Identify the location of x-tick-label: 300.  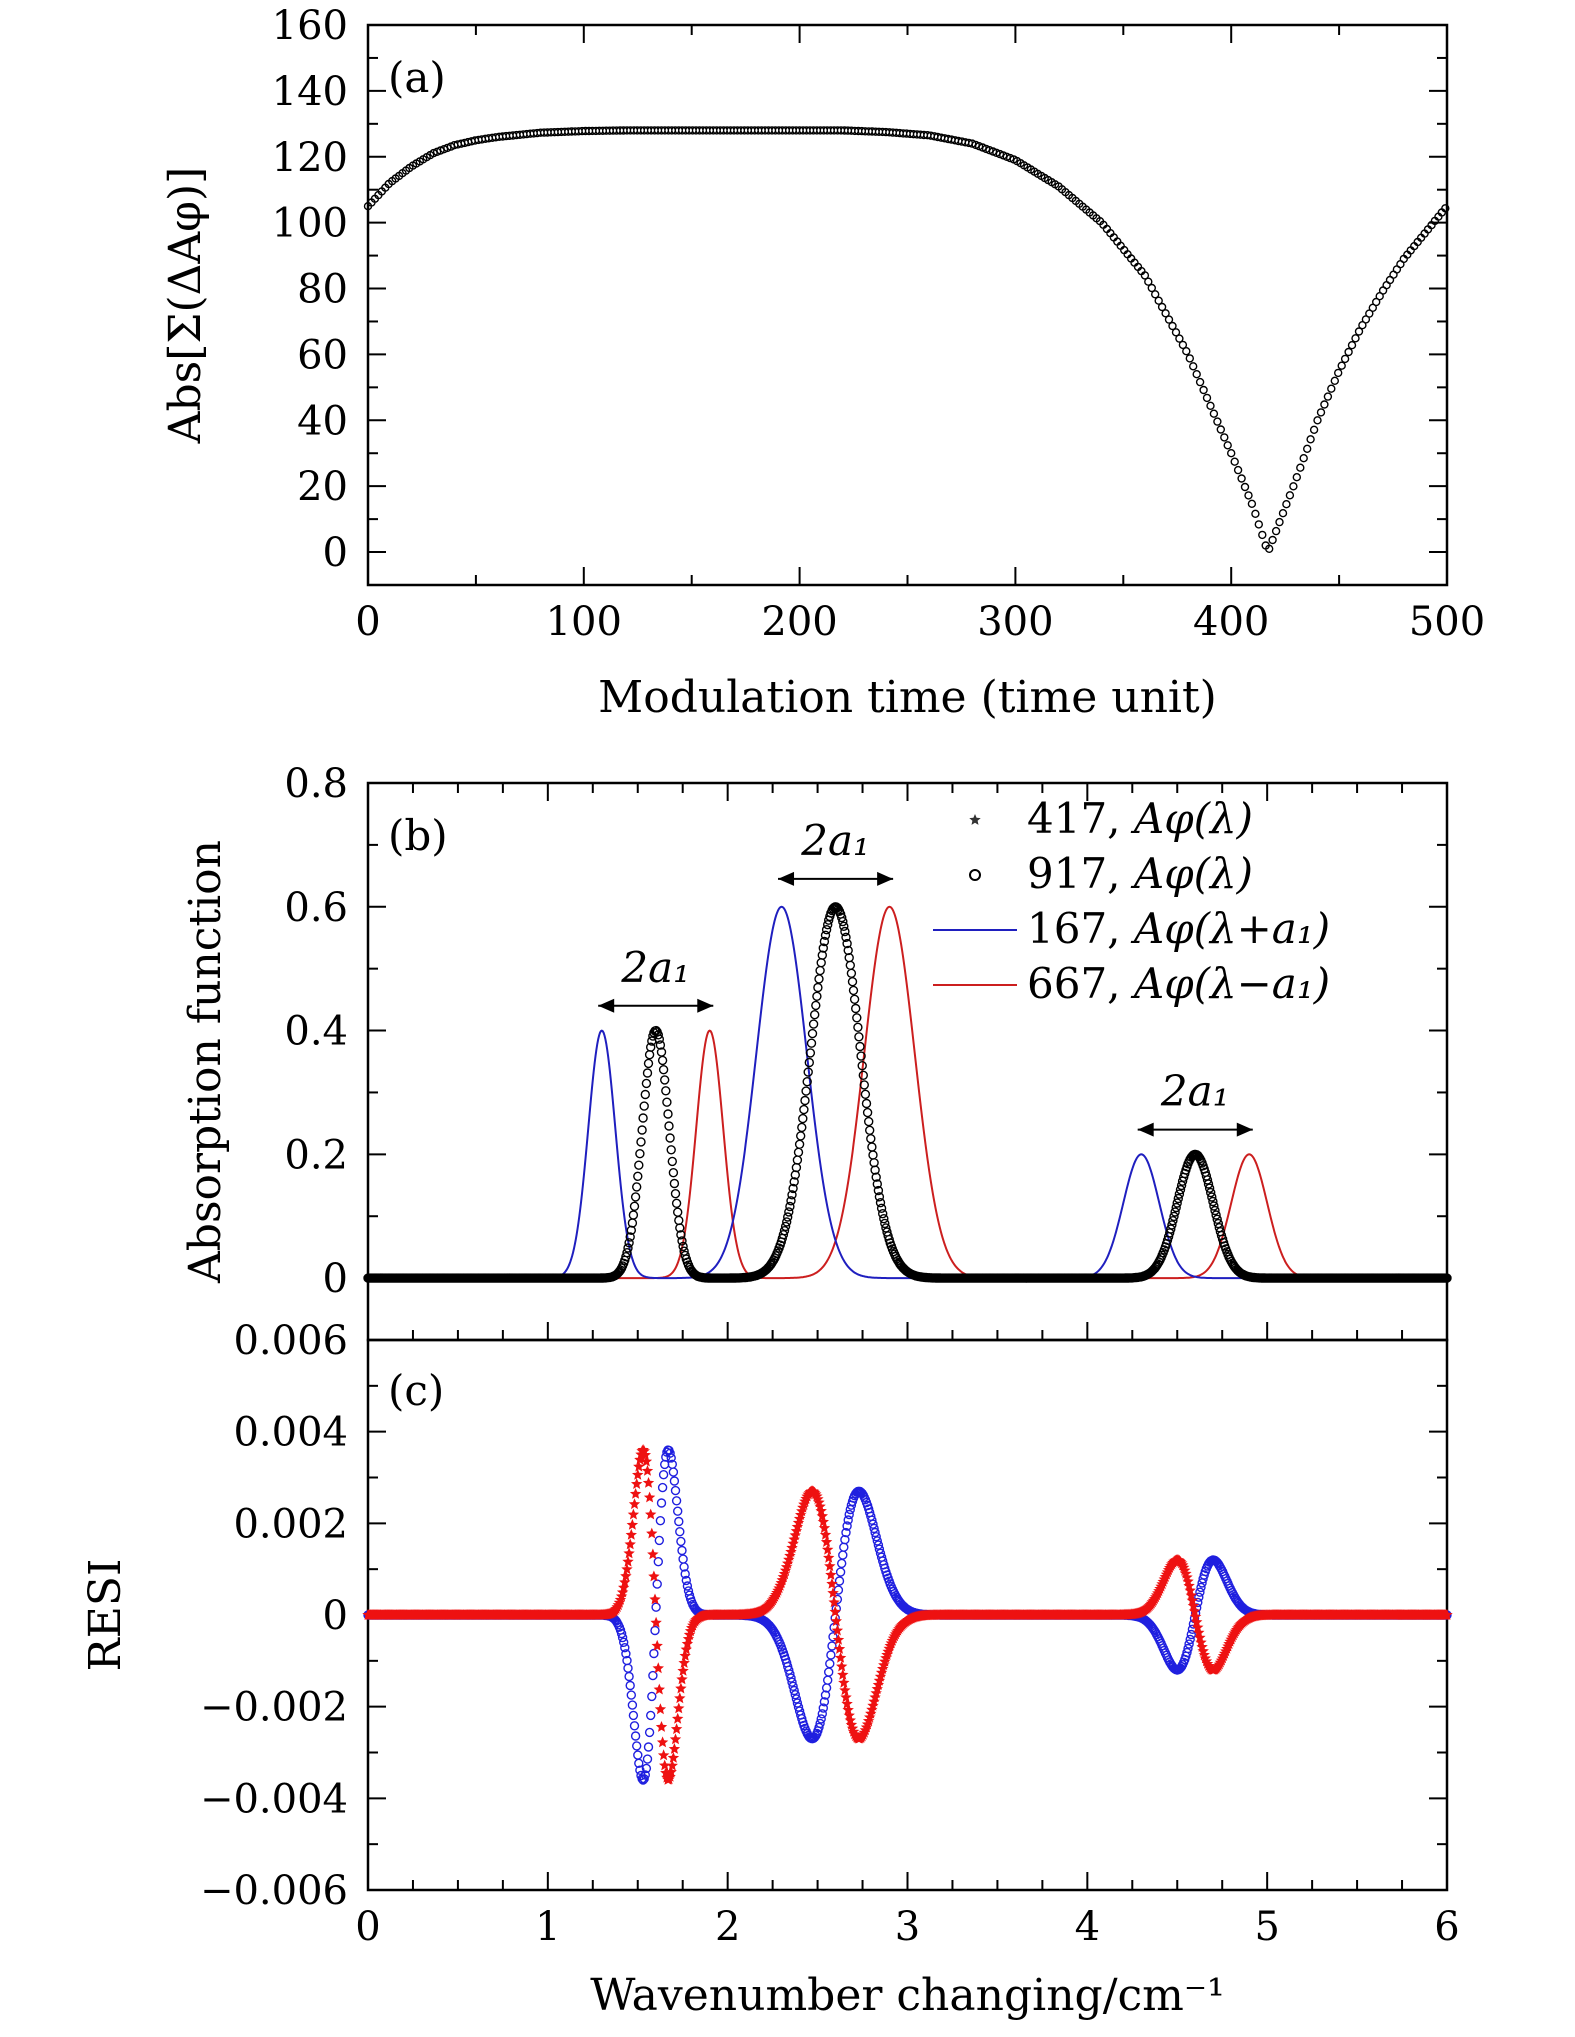
(1015, 622).